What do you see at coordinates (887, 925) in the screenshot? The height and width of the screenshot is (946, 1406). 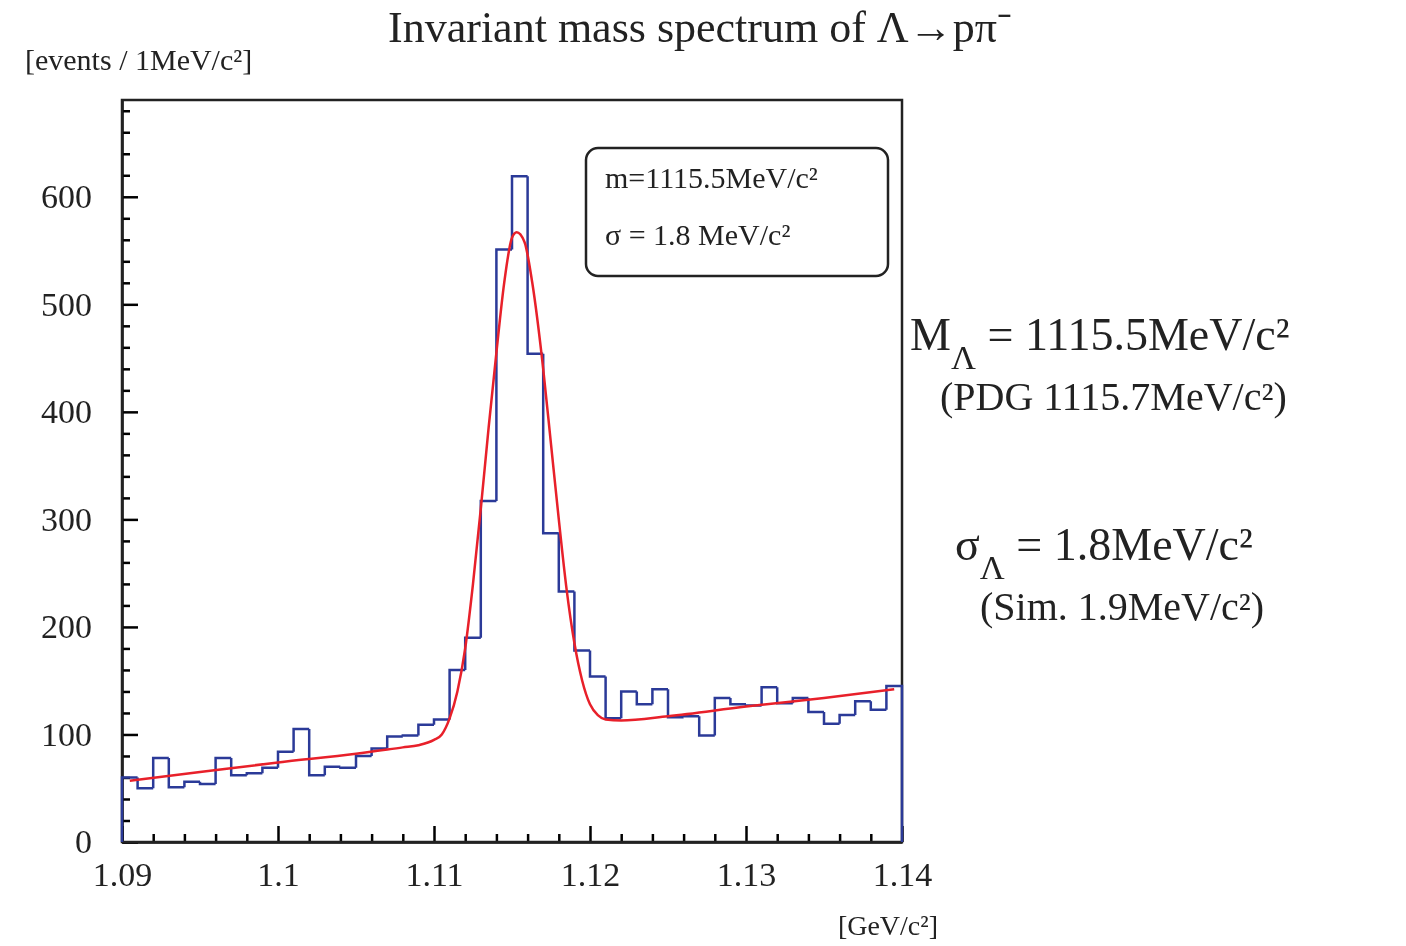 I see `x-axis-title: [GeV/c²]` at bounding box center [887, 925].